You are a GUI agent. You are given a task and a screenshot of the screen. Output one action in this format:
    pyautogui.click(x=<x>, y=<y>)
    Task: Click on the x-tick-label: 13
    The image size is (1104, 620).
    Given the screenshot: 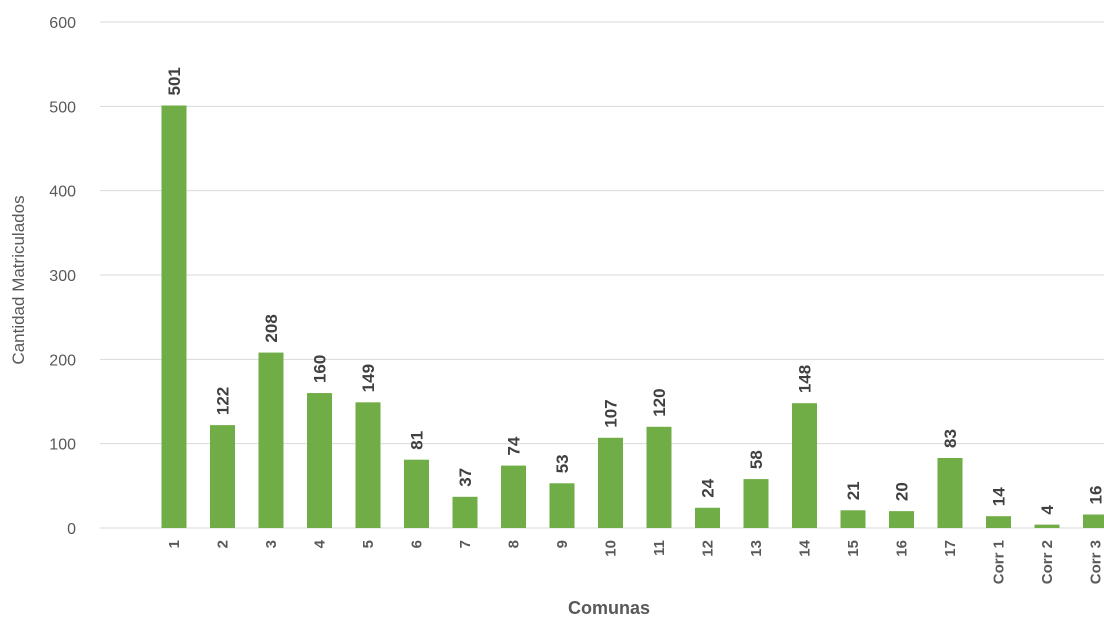 What is the action you would take?
    pyautogui.click(x=756, y=548)
    